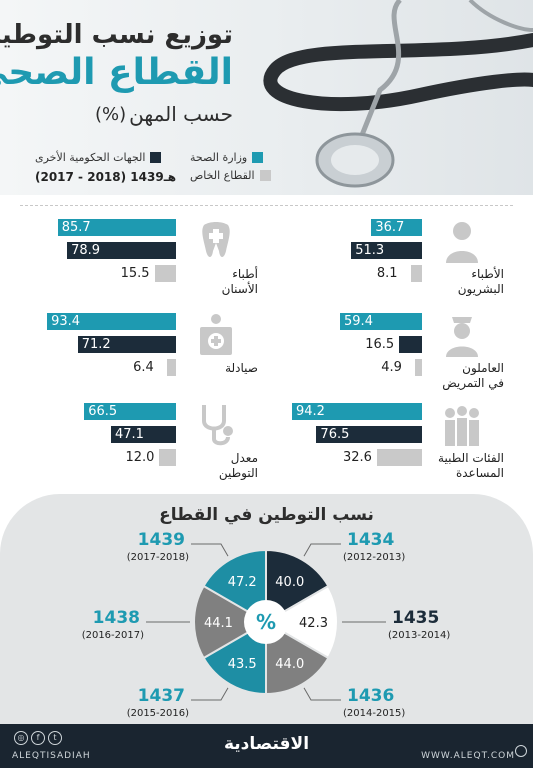 The width and height of the screenshot is (533, 768). Describe the element at coordinates (140, 457) in the screenshot. I see `bar-label: 12.0` at that location.